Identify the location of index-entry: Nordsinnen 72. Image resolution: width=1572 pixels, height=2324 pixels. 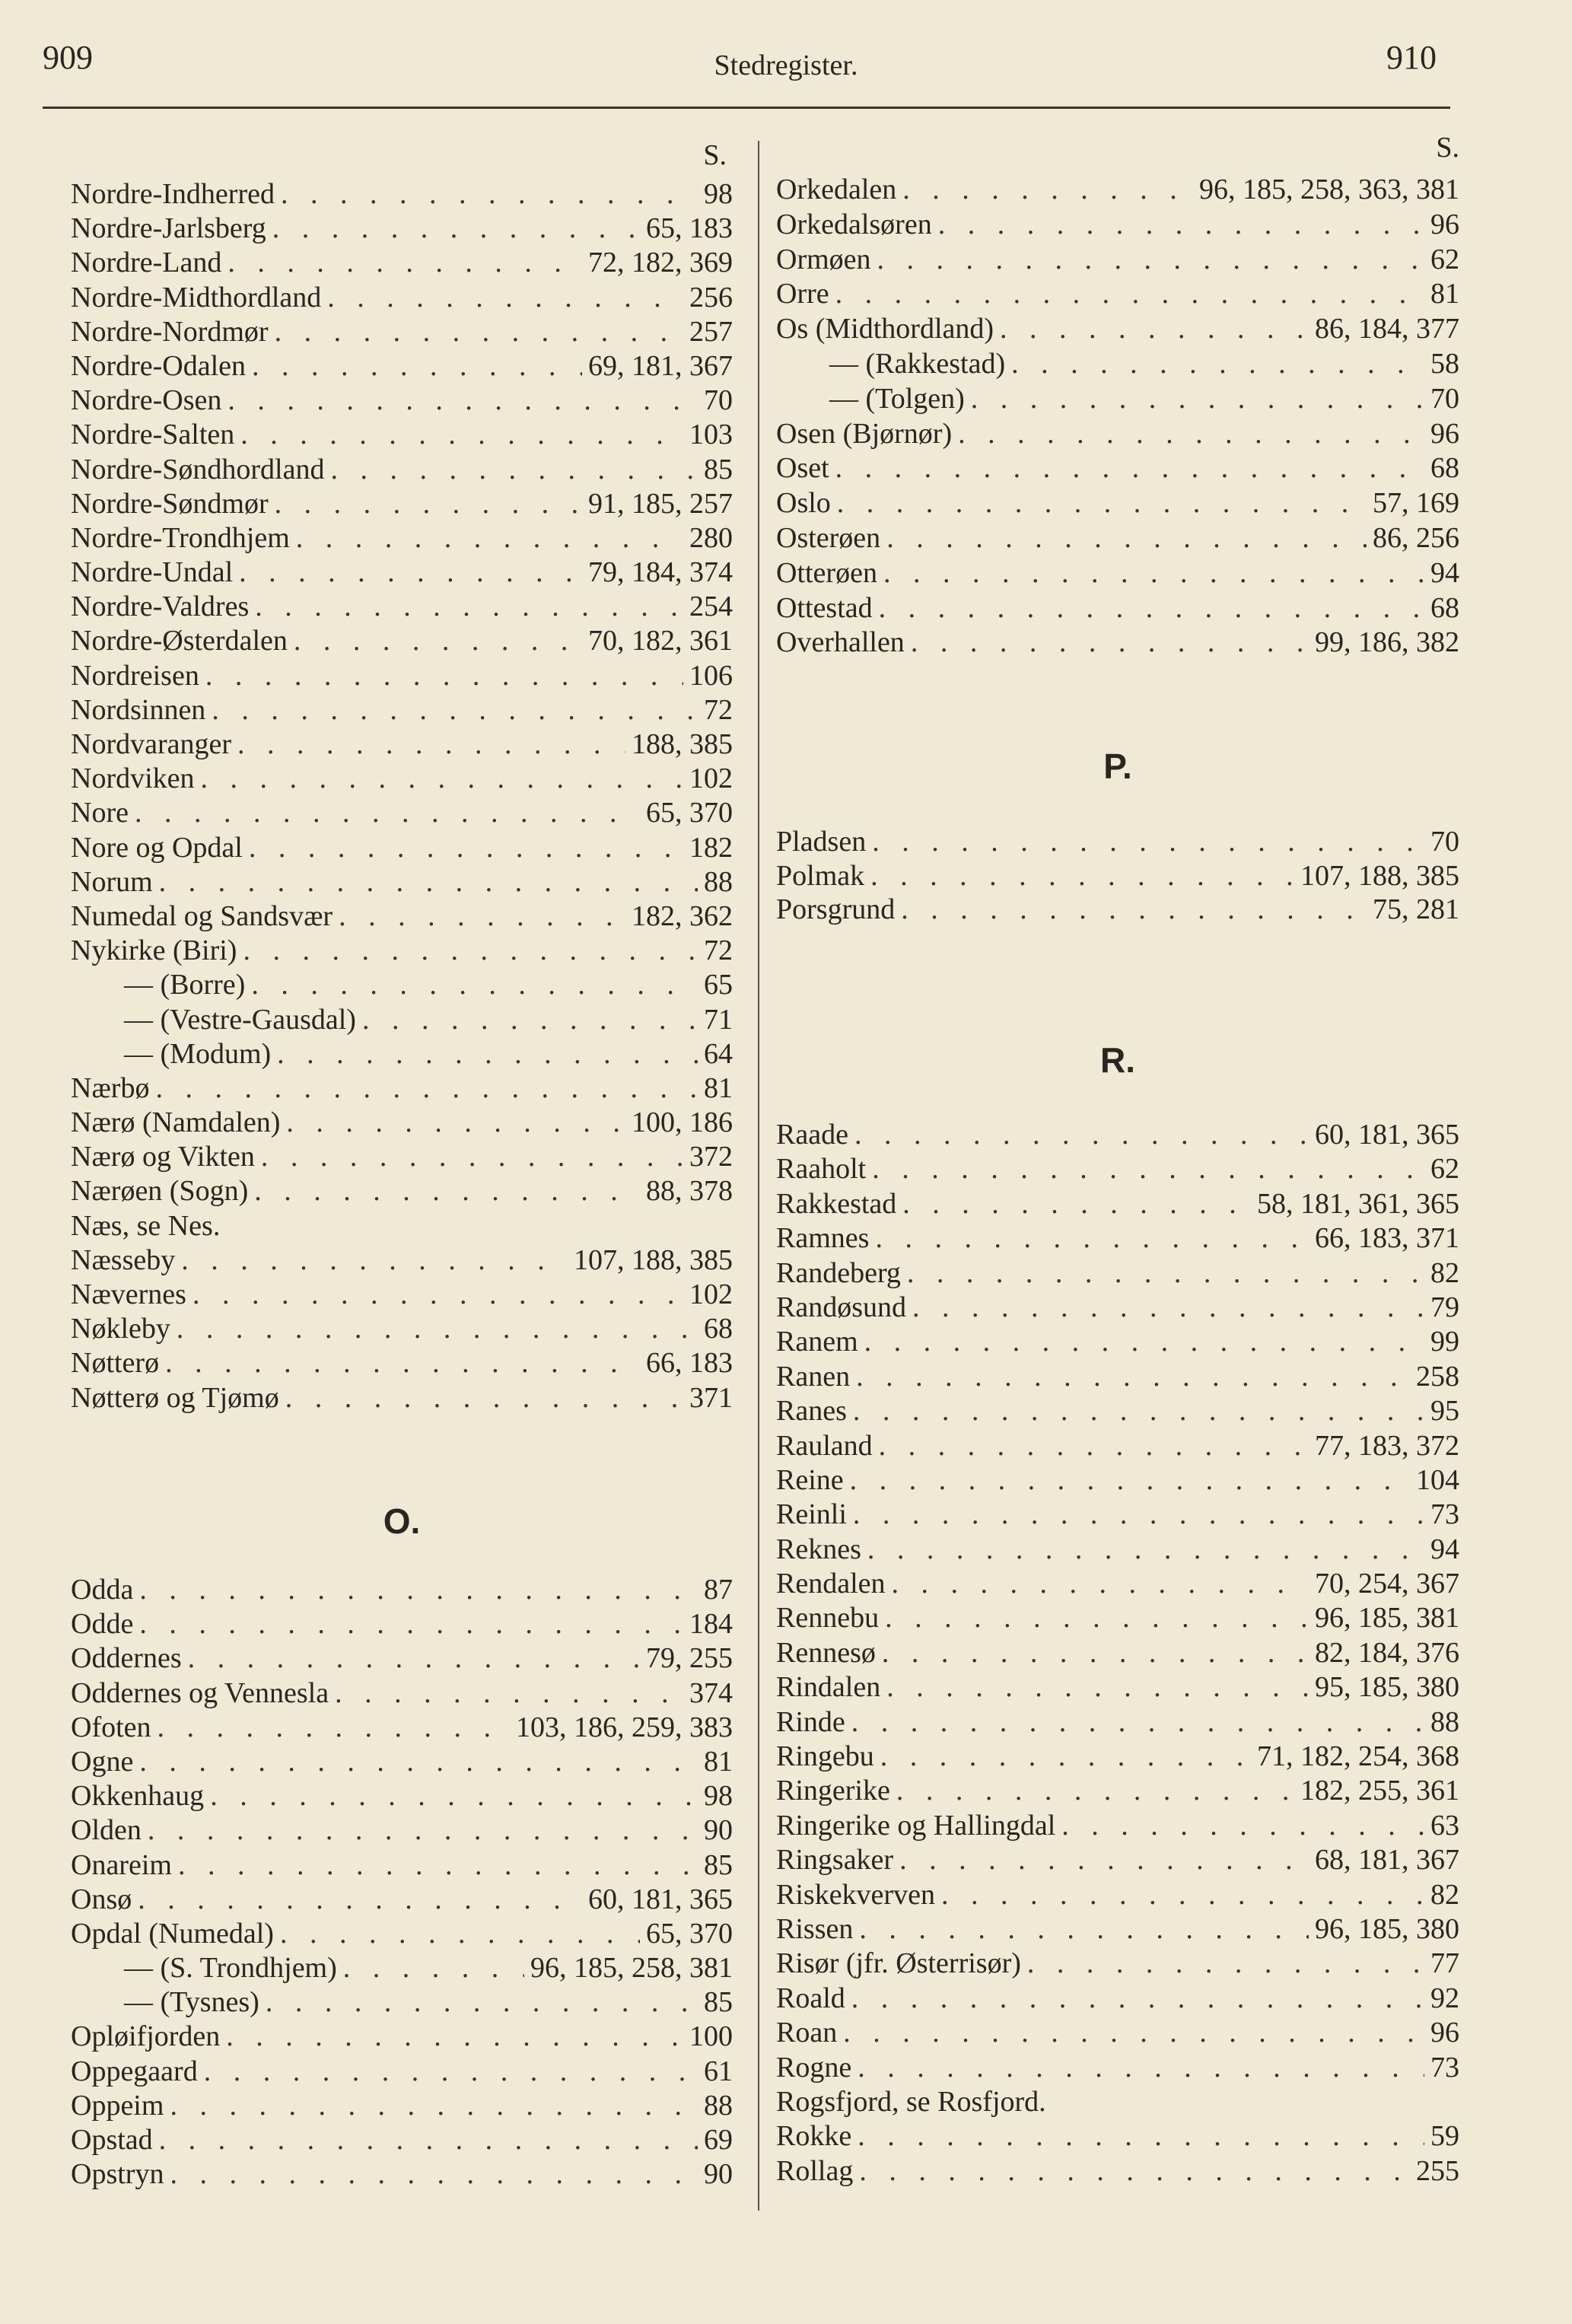
(402, 713).